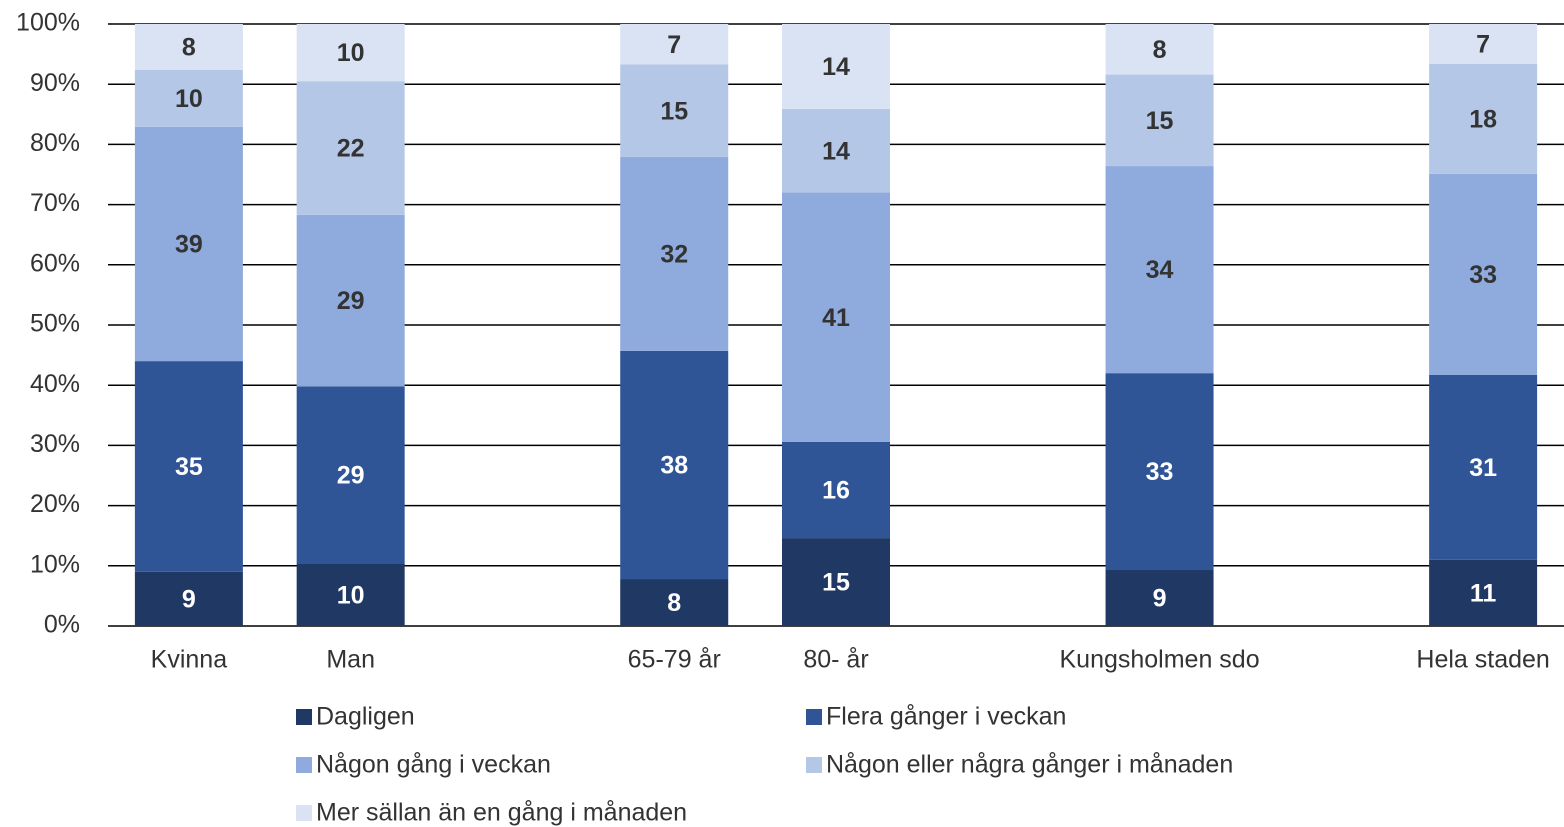 The height and width of the screenshot is (827, 1564). I want to click on data-label: 31, so click(1483, 468).